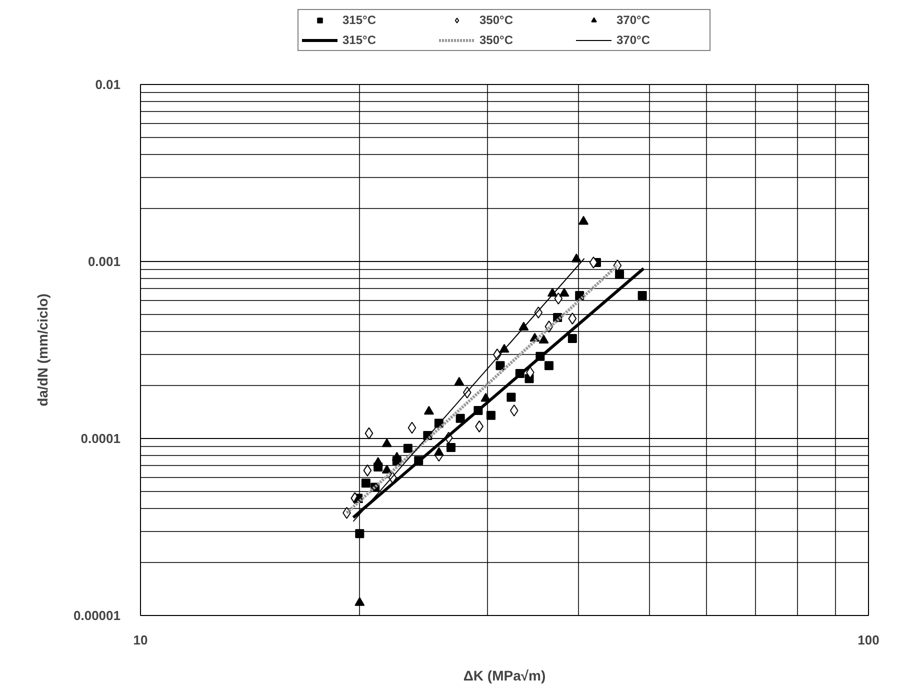 The height and width of the screenshot is (692, 898). I want to click on y-tick-label: 0.00001, so click(97, 615).